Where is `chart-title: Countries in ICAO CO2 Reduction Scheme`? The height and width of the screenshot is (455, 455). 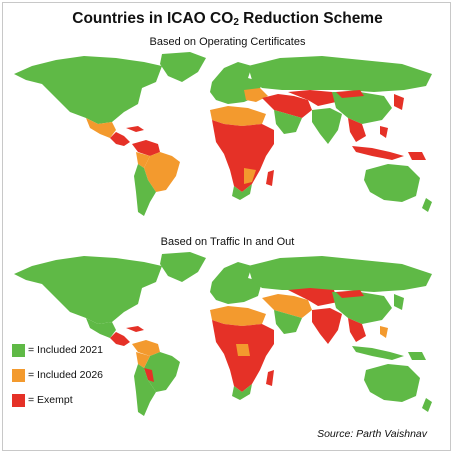 chart-title: Countries in ICAO CO2 Reduction Scheme is located at coordinates (227, 19).